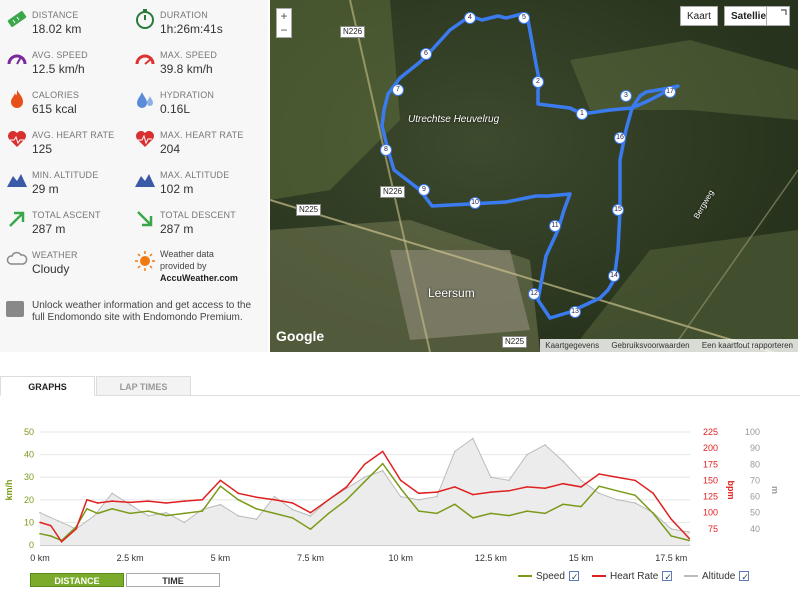 Image resolution: width=800 pixels, height=607 pixels. What do you see at coordinates (755, 464) in the screenshot?
I see `y-tick-label-alt: 80` at bounding box center [755, 464].